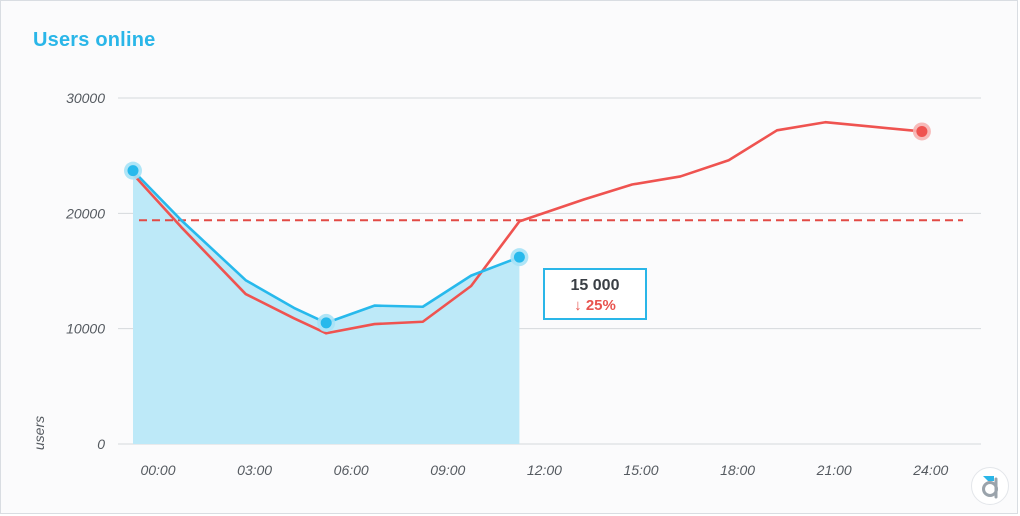 Image resolution: width=1020 pixels, height=516 pixels. Describe the element at coordinates (85, 98) in the screenshot. I see `y-tick-label: 30000` at that location.